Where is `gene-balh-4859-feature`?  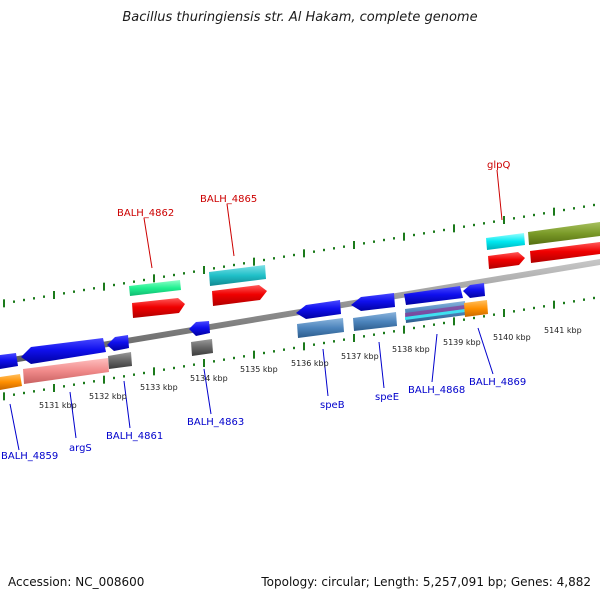
gene-balh-4859-feature is located at coordinates (9, 361).